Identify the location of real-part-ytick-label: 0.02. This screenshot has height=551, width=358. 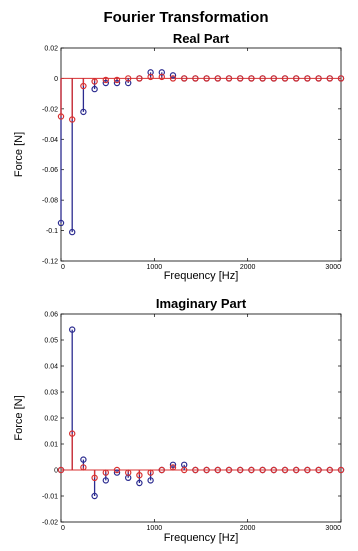
(51, 49).